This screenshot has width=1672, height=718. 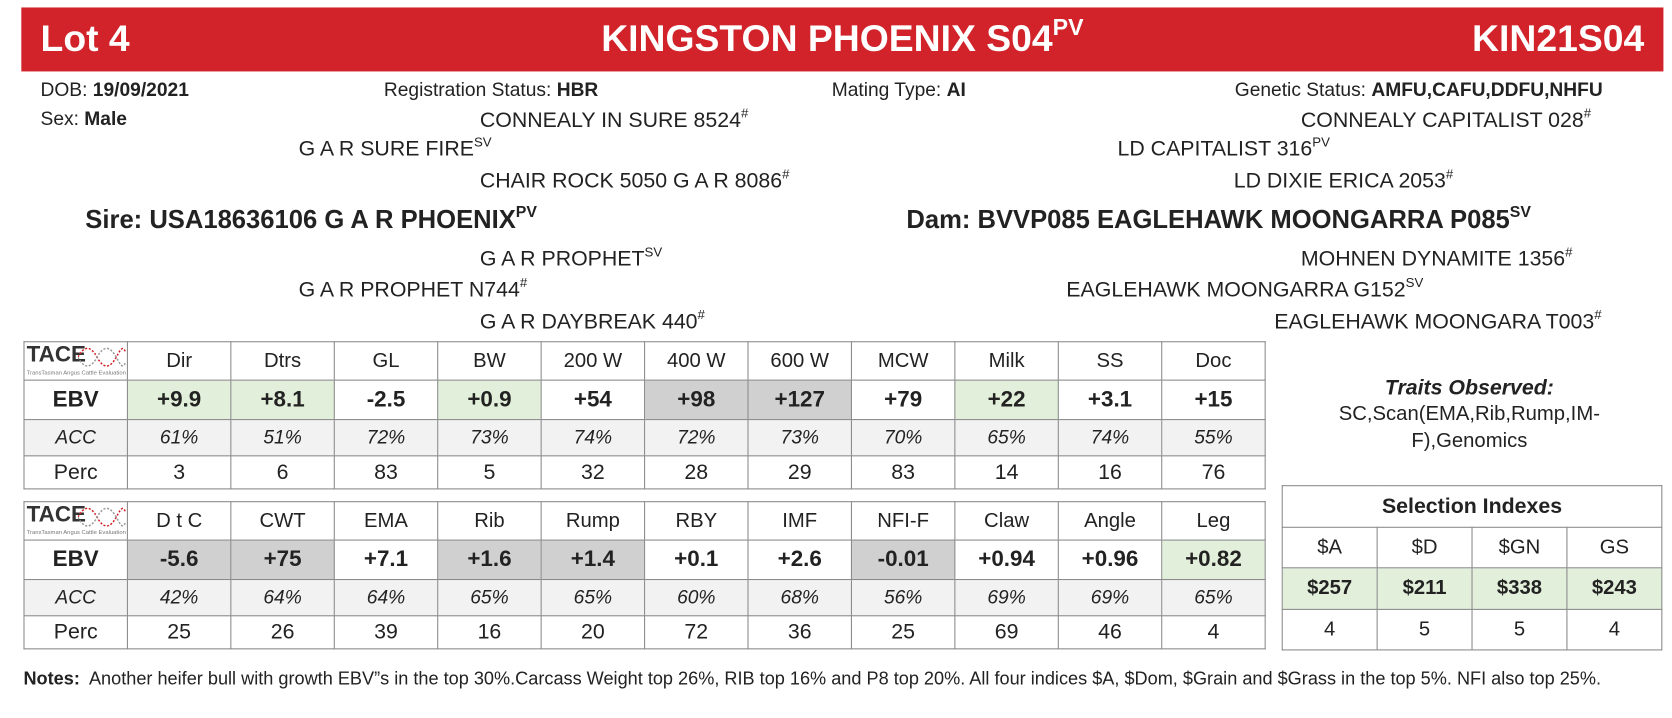 What do you see at coordinates (1300, 89) in the screenshot?
I see `genetic-label: Genetic Status:` at bounding box center [1300, 89].